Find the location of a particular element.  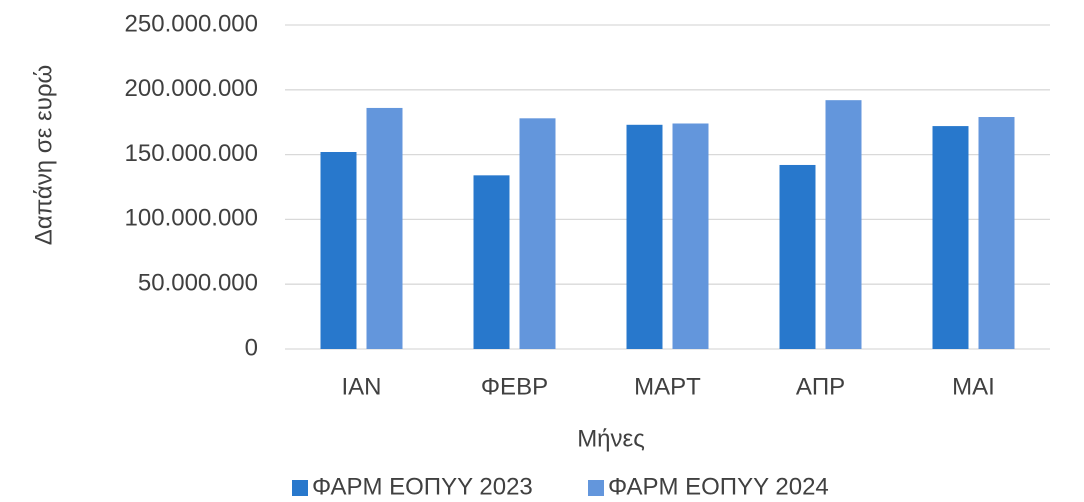

y-tick-label: 200.000.000 is located at coordinates (191, 88).